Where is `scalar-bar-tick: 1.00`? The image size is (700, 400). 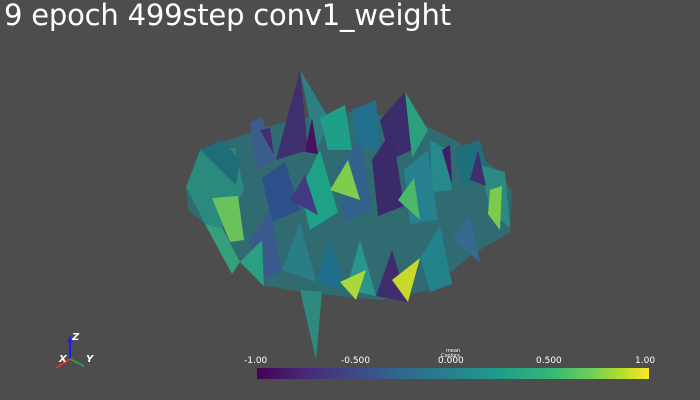
scalar-bar-tick: 1.00 is located at coordinates (645, 361).